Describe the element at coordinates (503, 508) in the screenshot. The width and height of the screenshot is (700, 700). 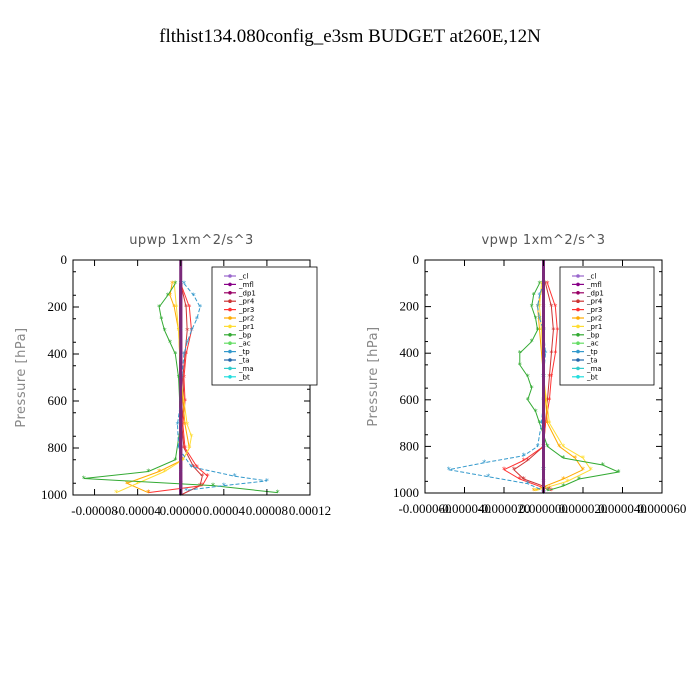
I see `x-tick-label: -0.000020` at that location.